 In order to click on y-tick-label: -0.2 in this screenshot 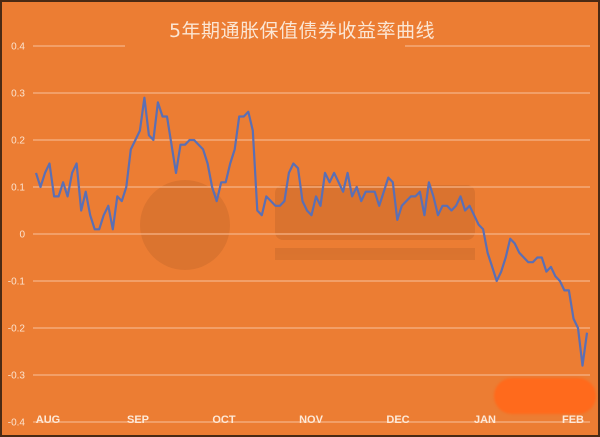, I will do `click(17, 329)`.